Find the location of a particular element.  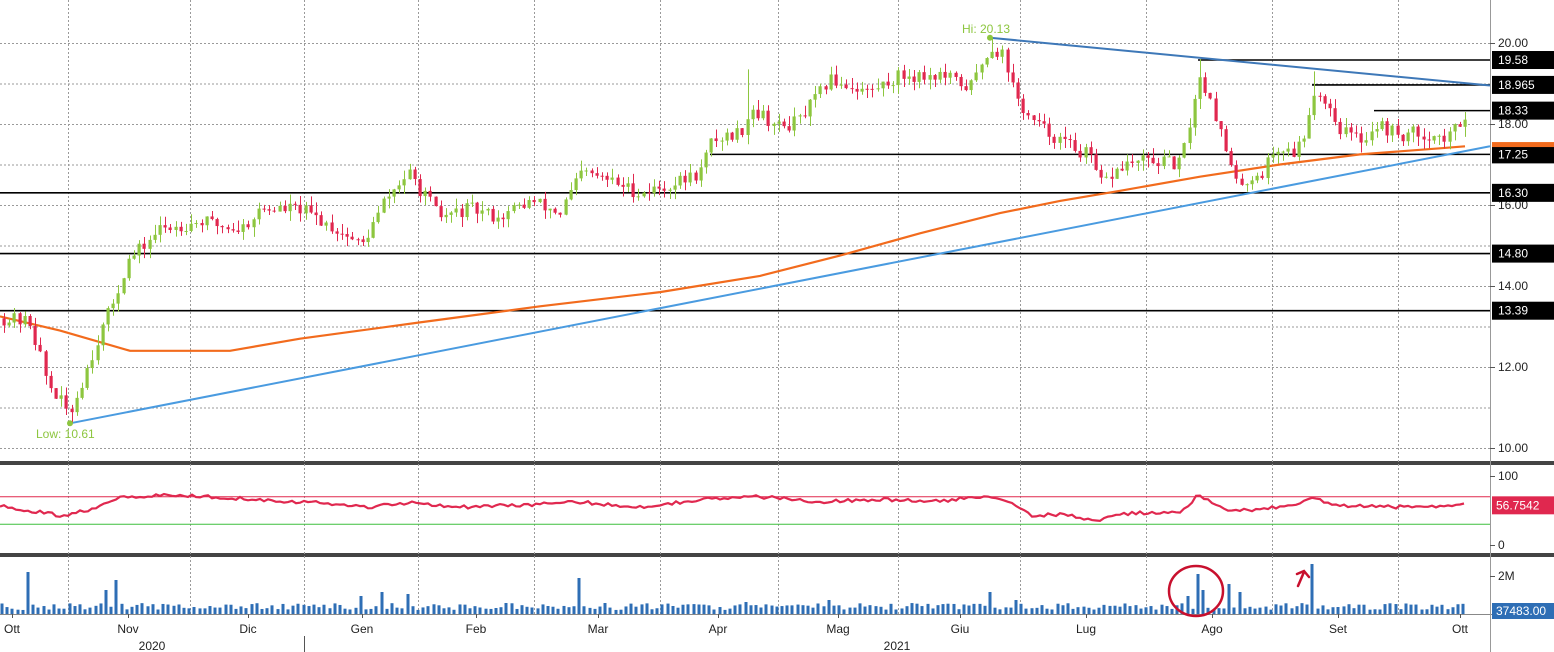

x-year-label: 2021 is located at coordinates (897, 645).